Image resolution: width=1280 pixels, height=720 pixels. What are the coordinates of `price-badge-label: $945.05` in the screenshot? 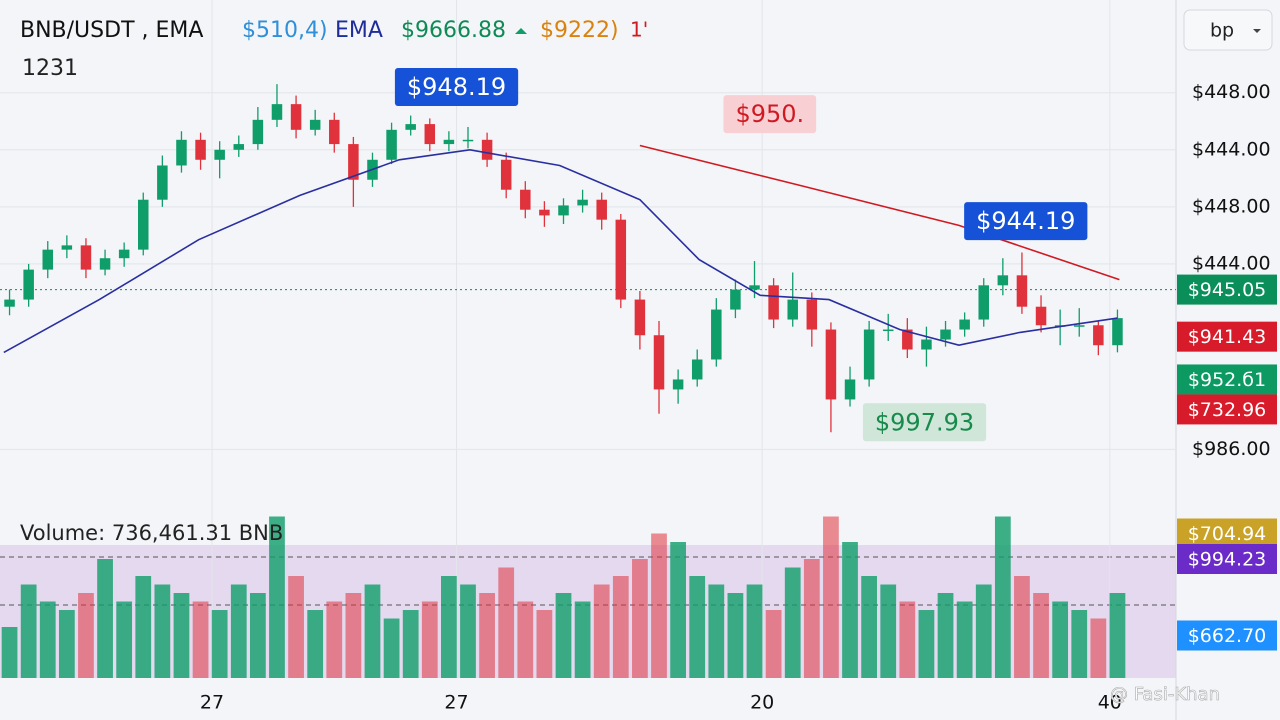 It's located at (1227, 290).